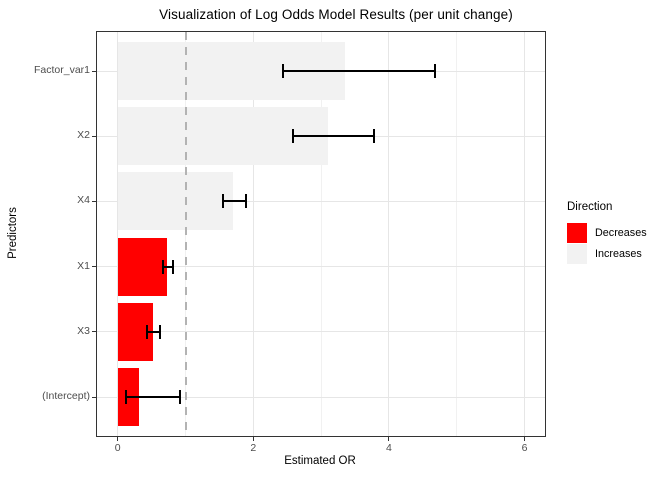 This screenshot has height=480, width=672. I want to click on legend-item-label: Decreases, so click(621, 232).